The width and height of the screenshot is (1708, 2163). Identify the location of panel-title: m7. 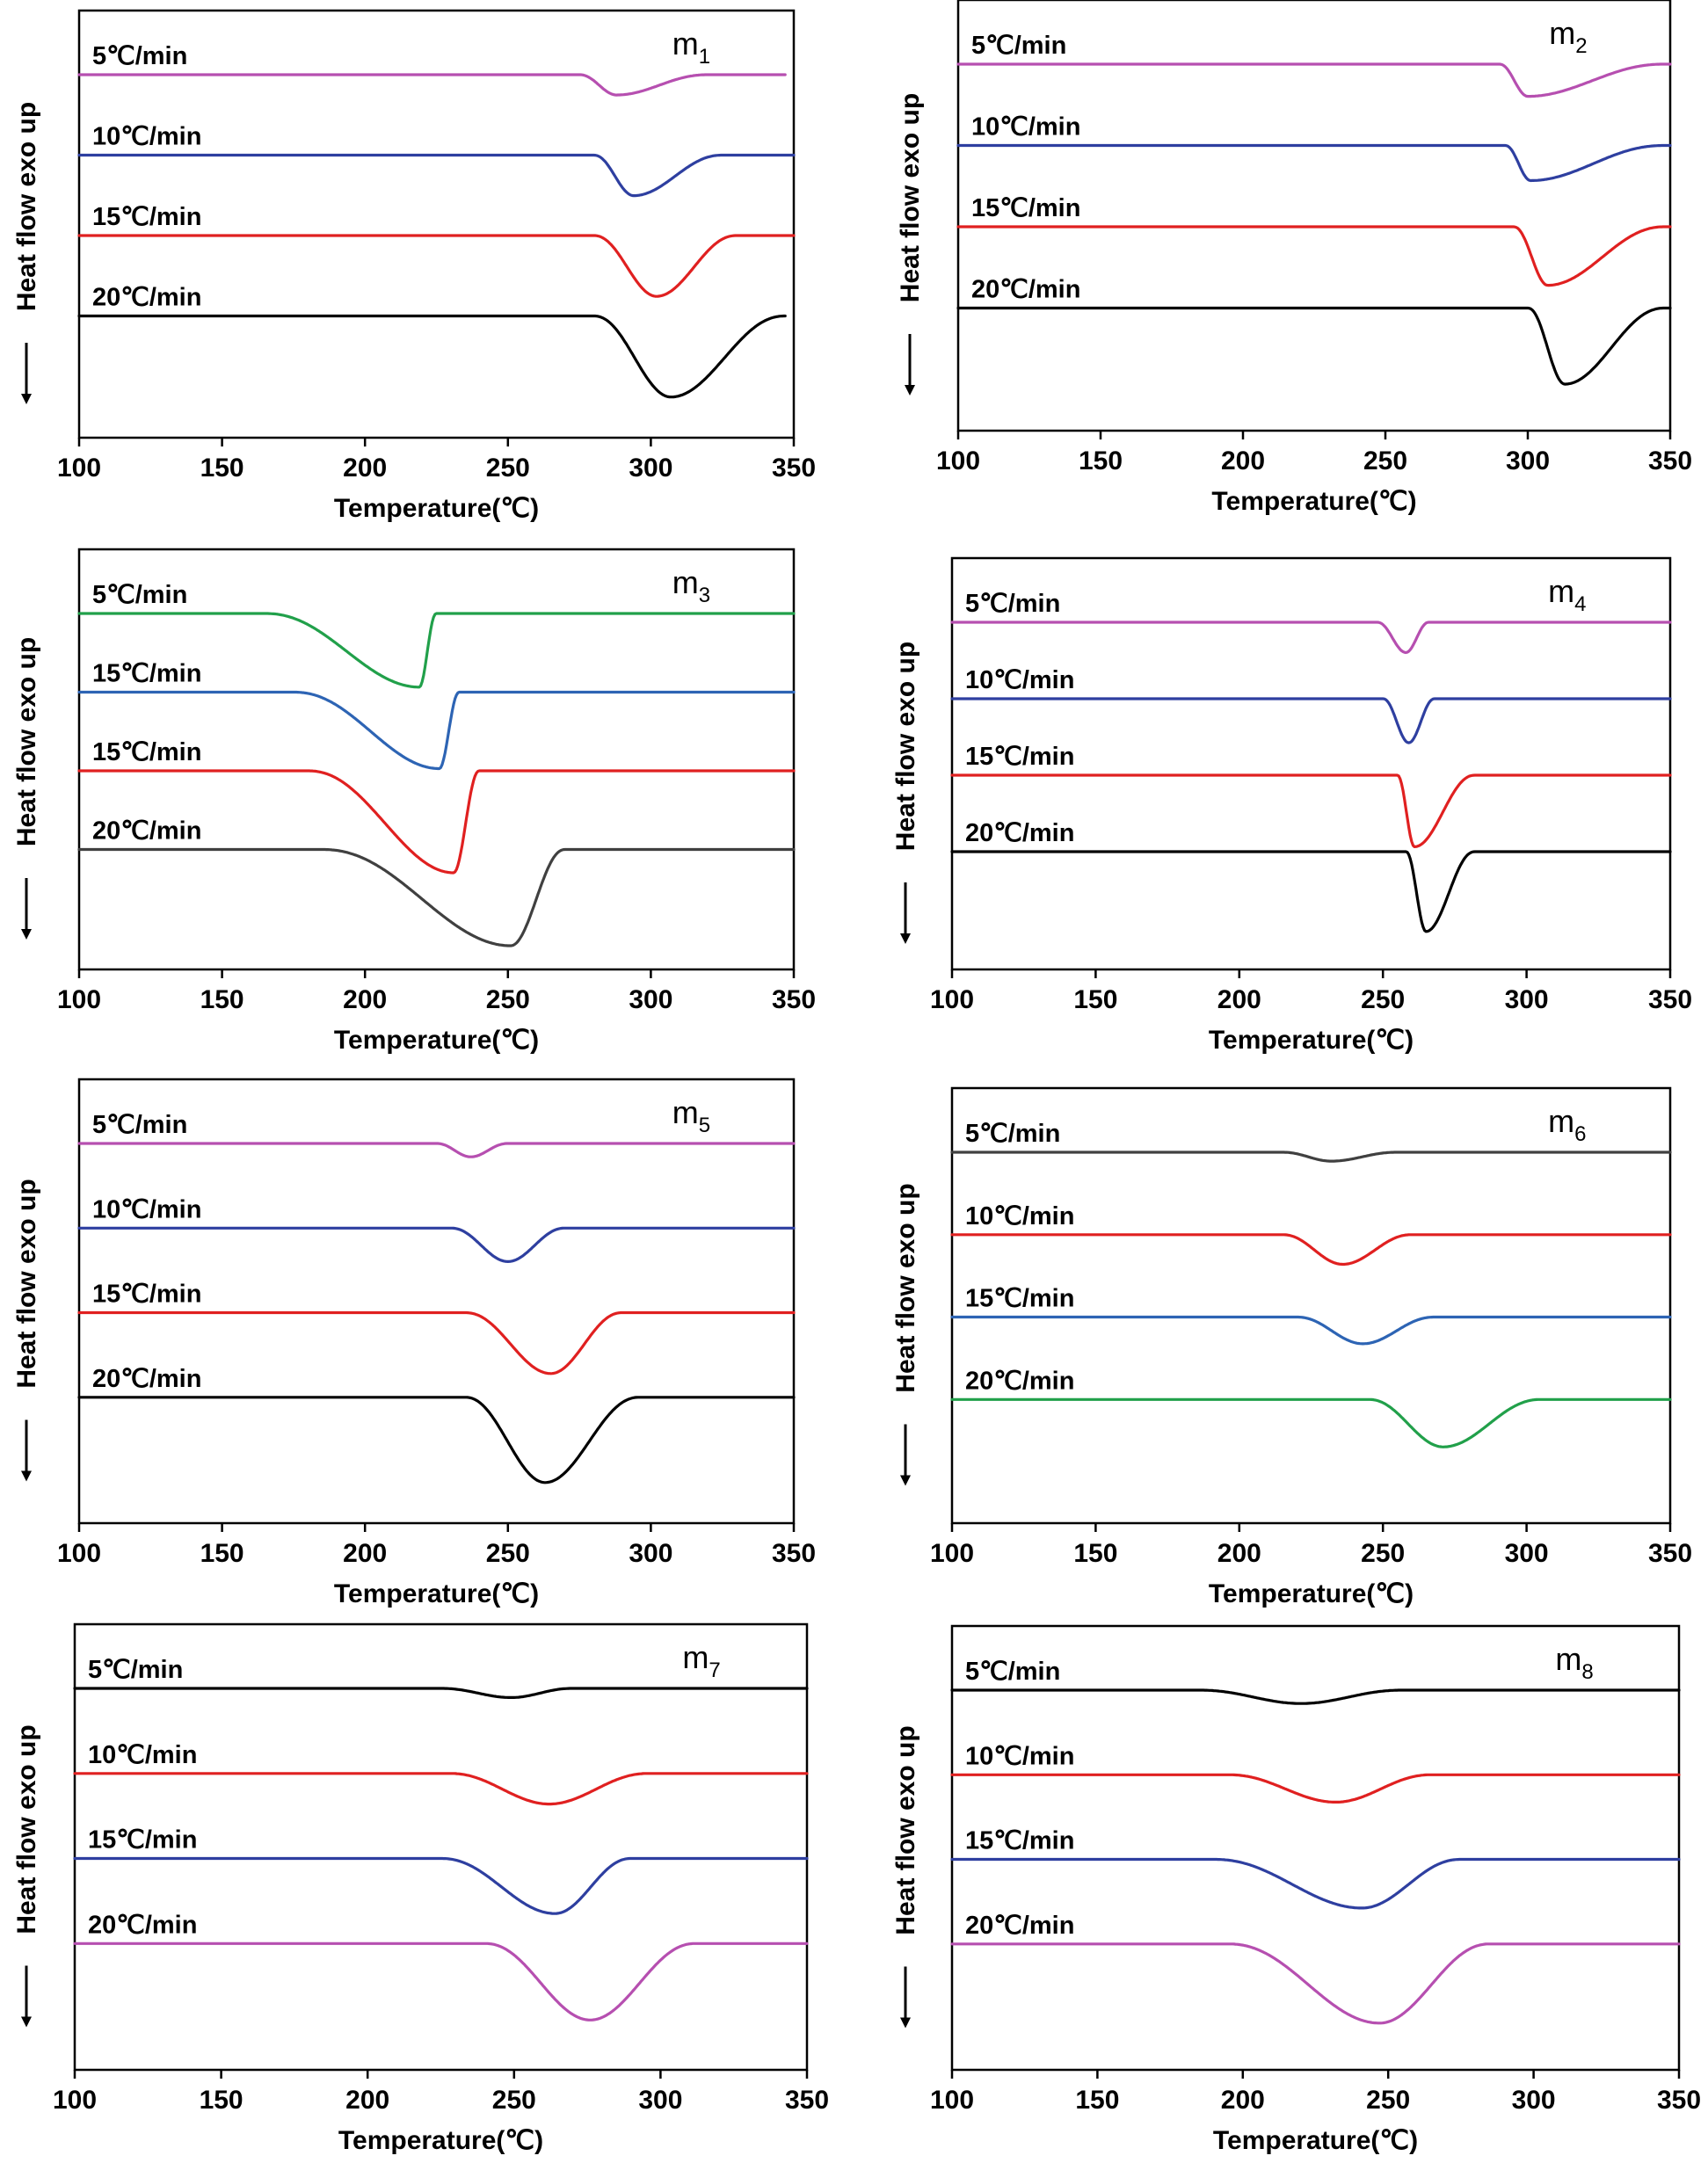
(701, 1660).